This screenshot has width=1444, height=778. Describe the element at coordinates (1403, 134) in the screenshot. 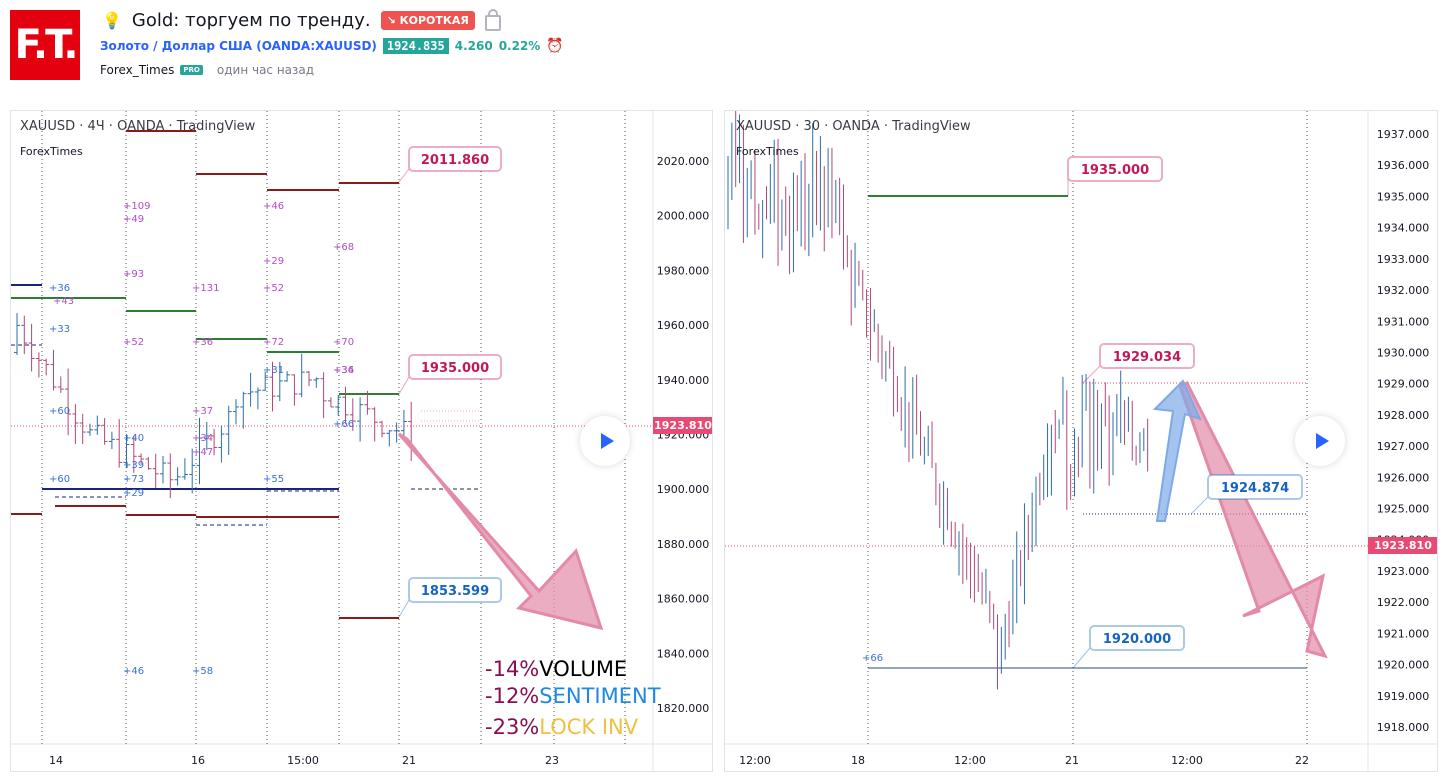

I see `price-tick: 1937.000` at that location.